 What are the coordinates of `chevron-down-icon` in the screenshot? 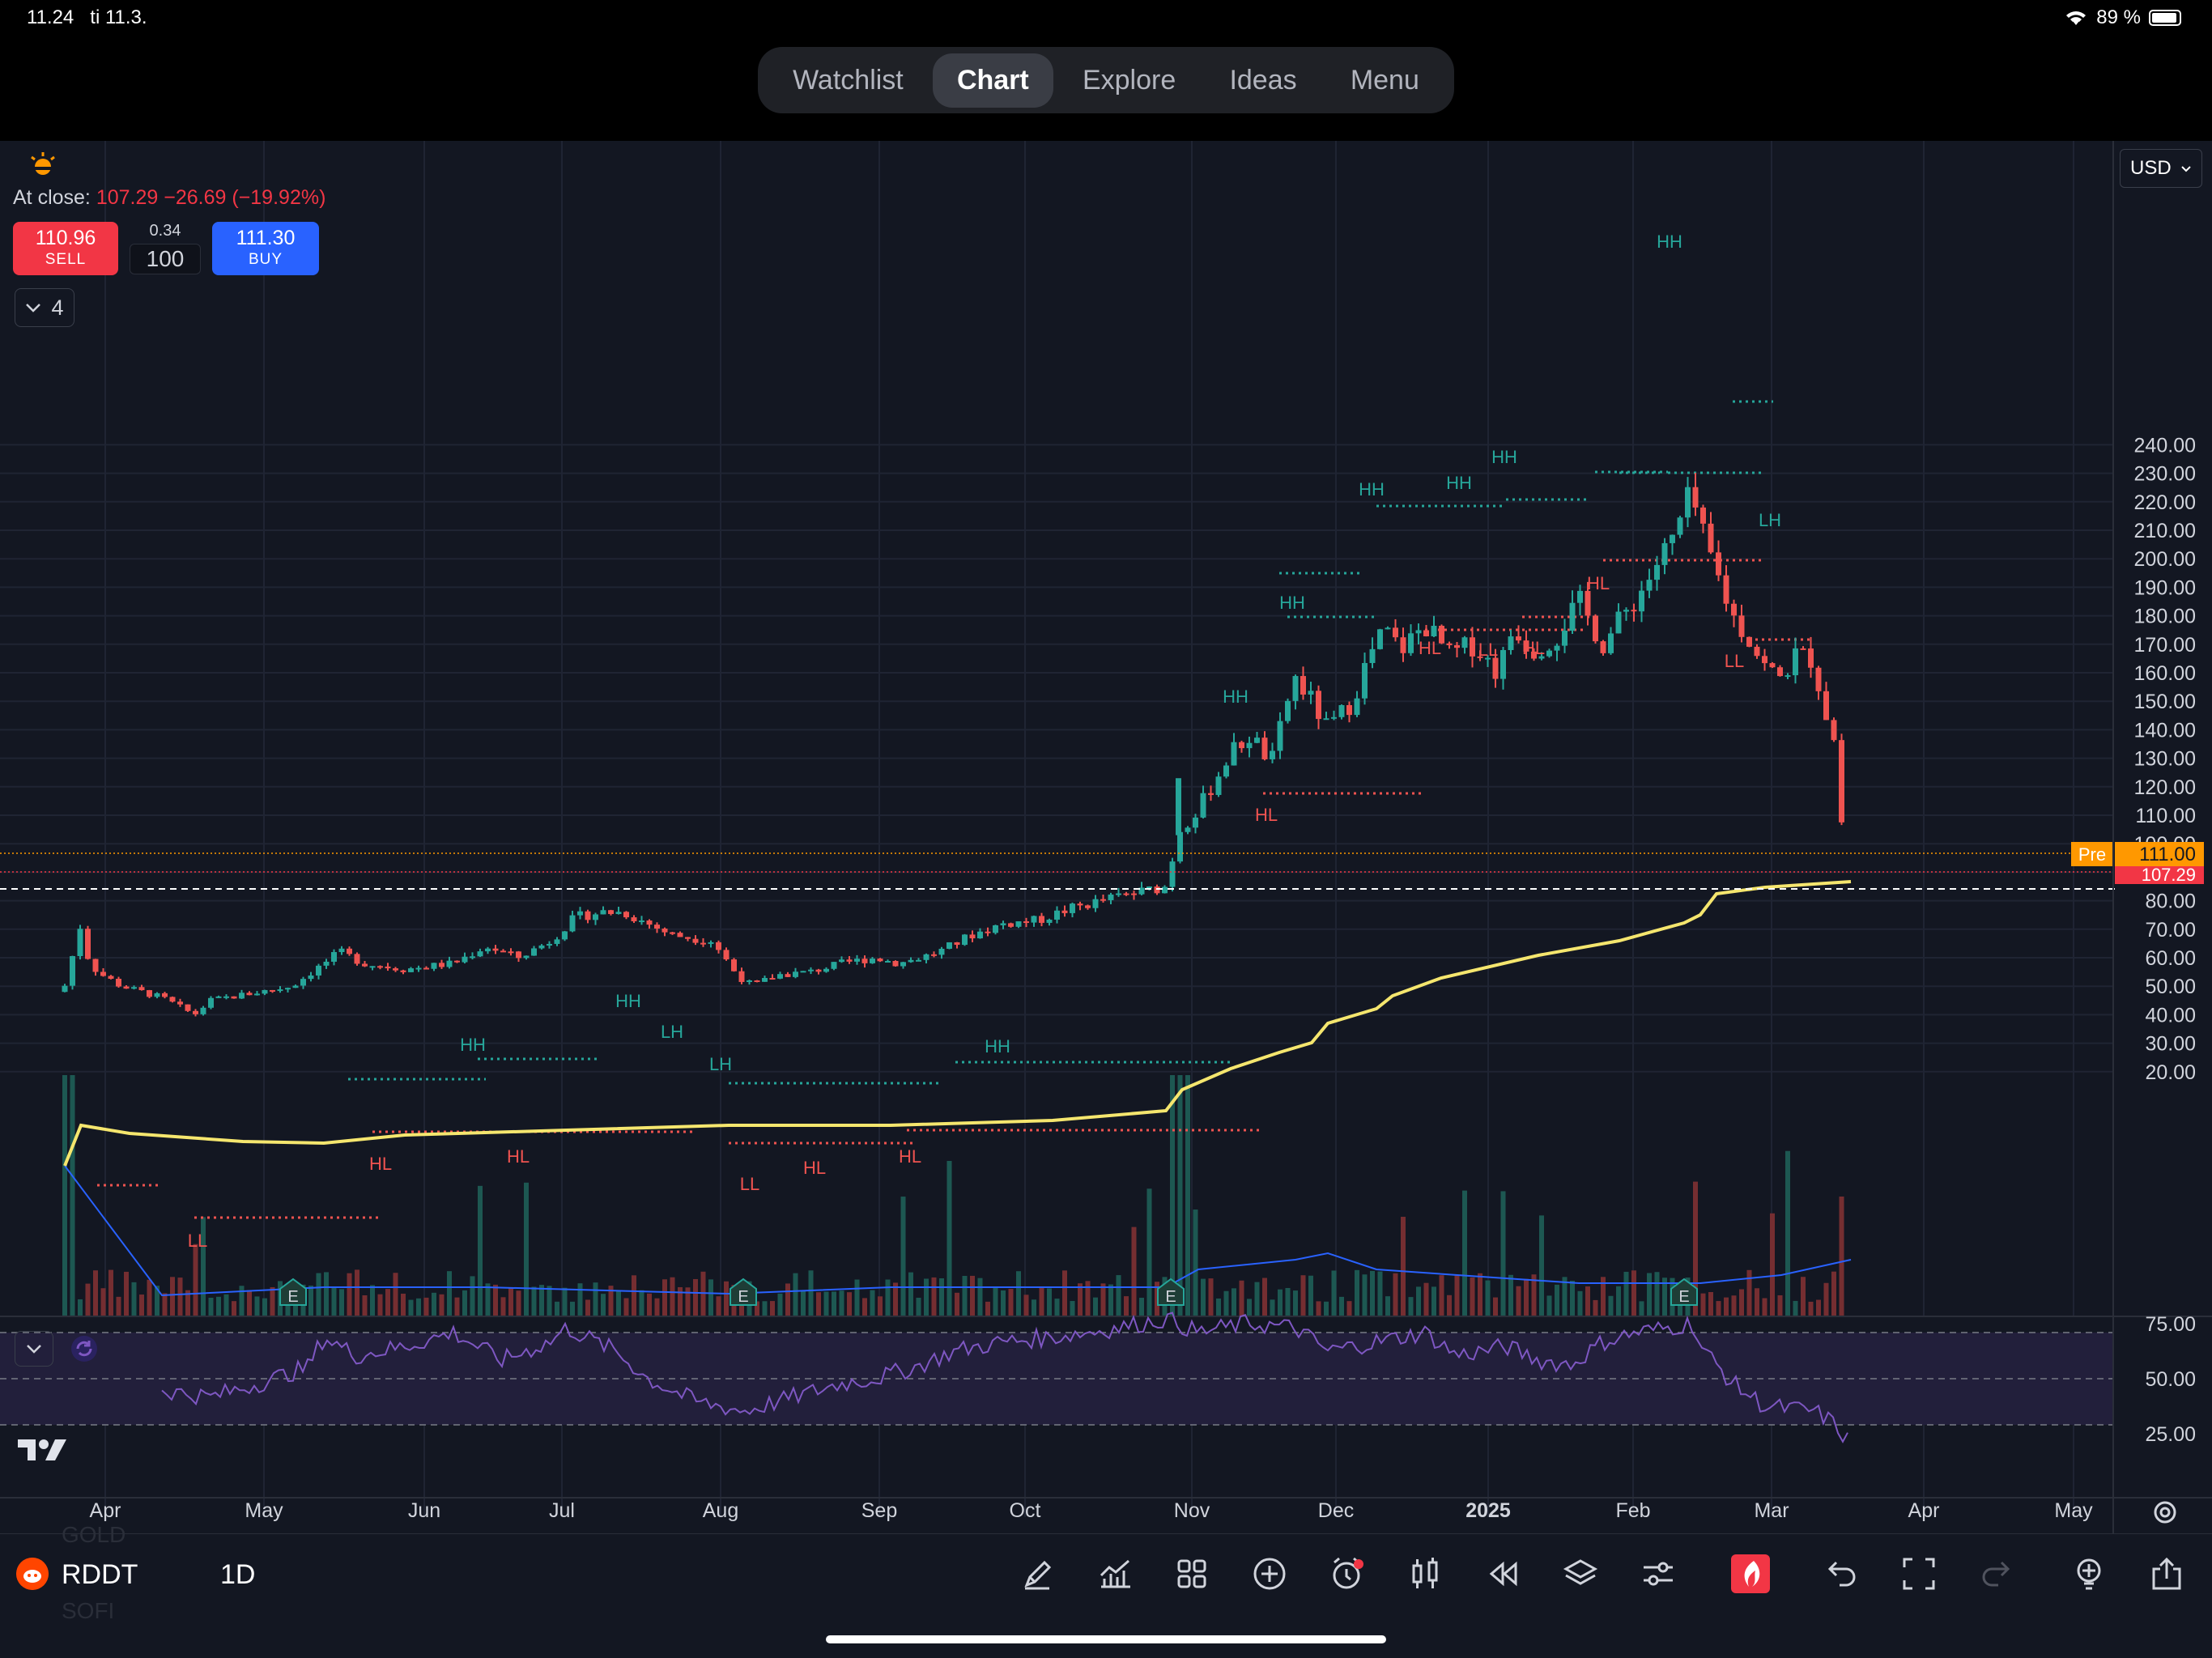 It's located at (34, 1349).